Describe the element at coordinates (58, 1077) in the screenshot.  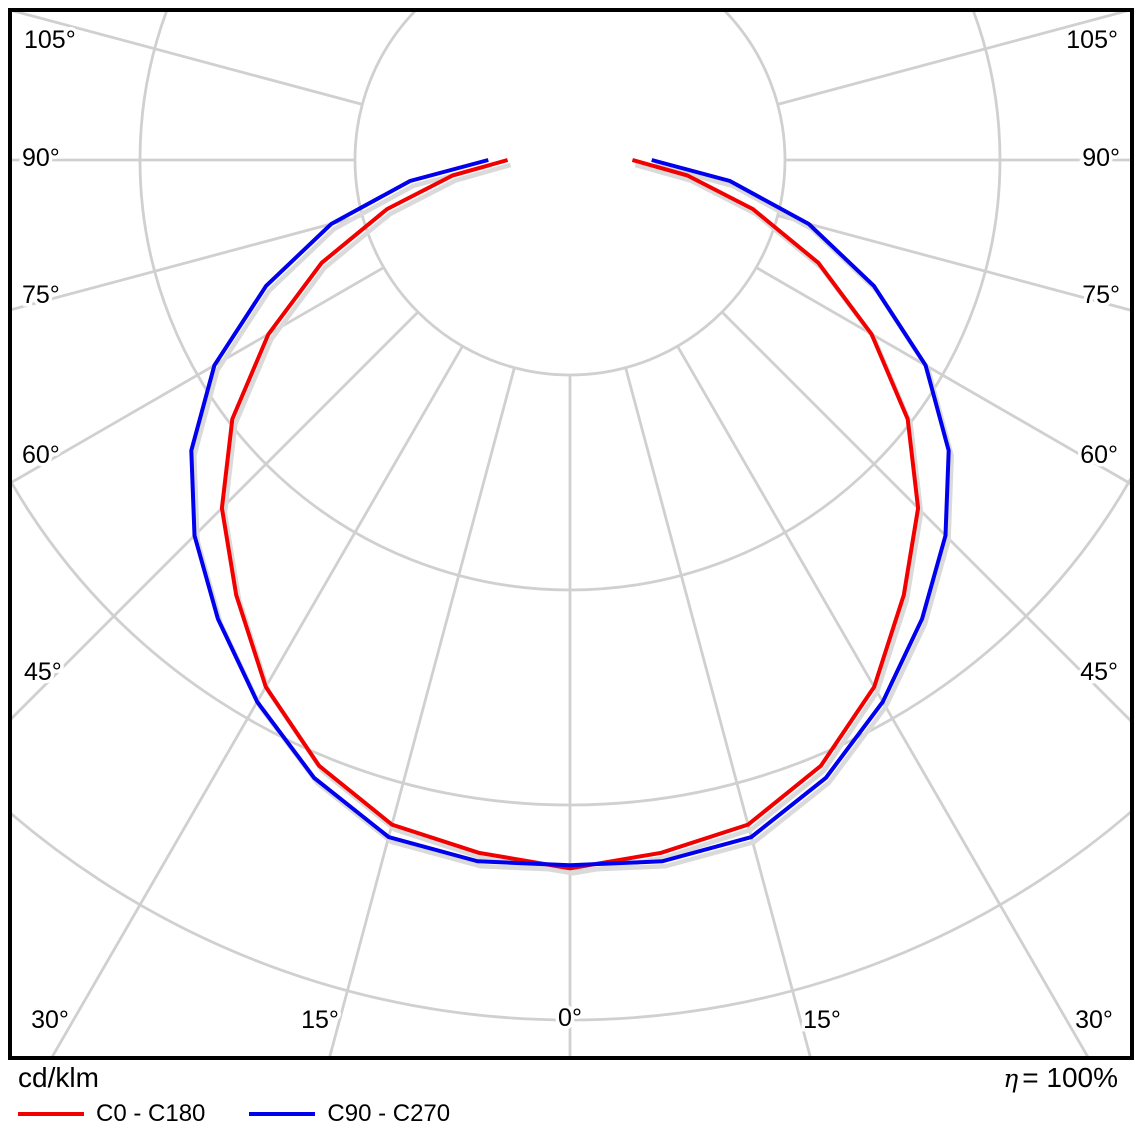
I see `radial-unit-label: cd/klm` at that location.